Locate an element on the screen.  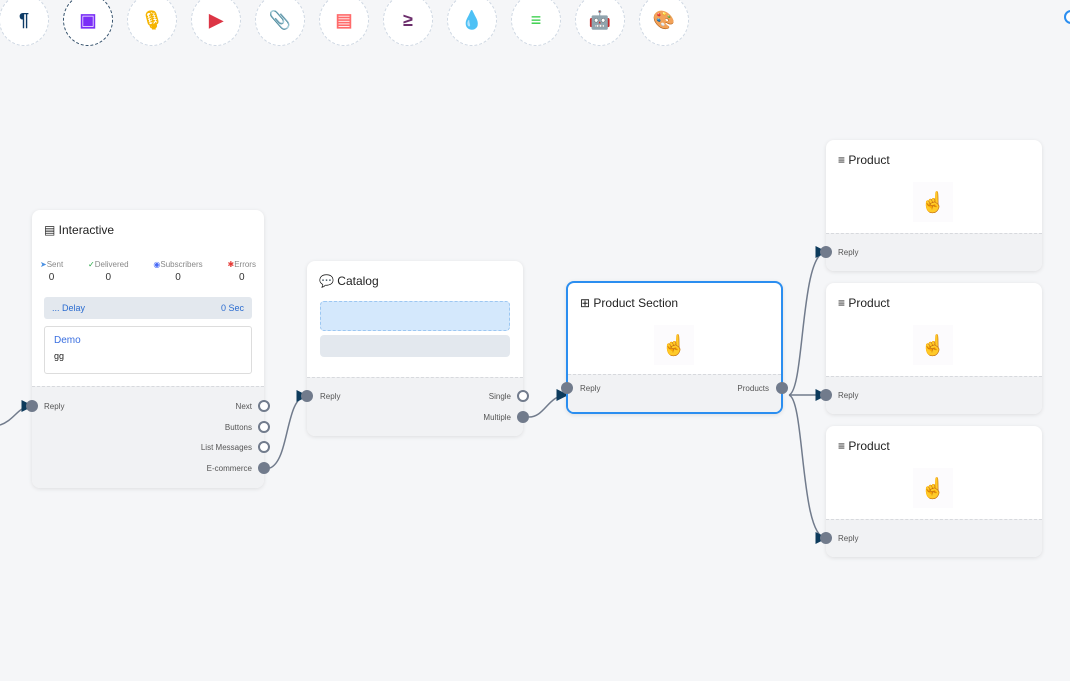
toolbar-button: ¶ is located at coordinates (24, 23).